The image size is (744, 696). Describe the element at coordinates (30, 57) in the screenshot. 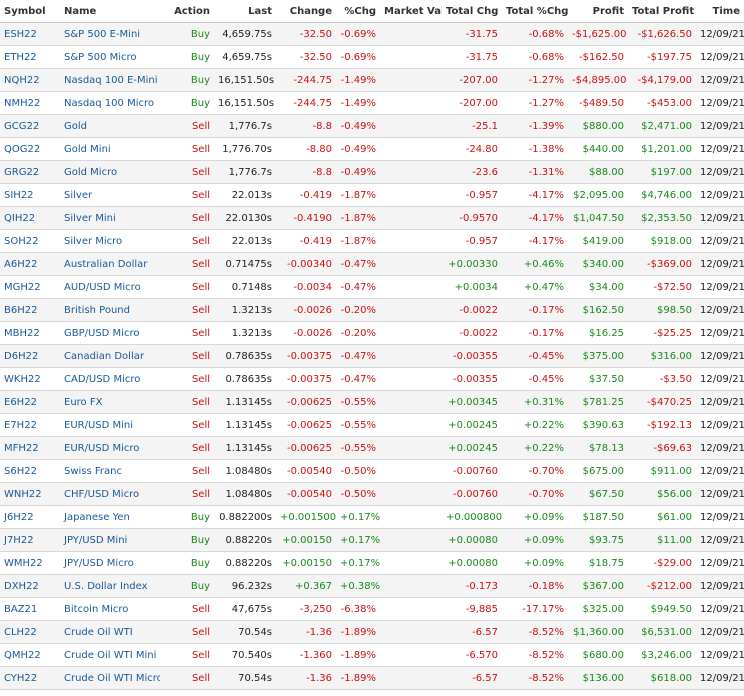

I see `cell-symbol: ETH22` at that location.